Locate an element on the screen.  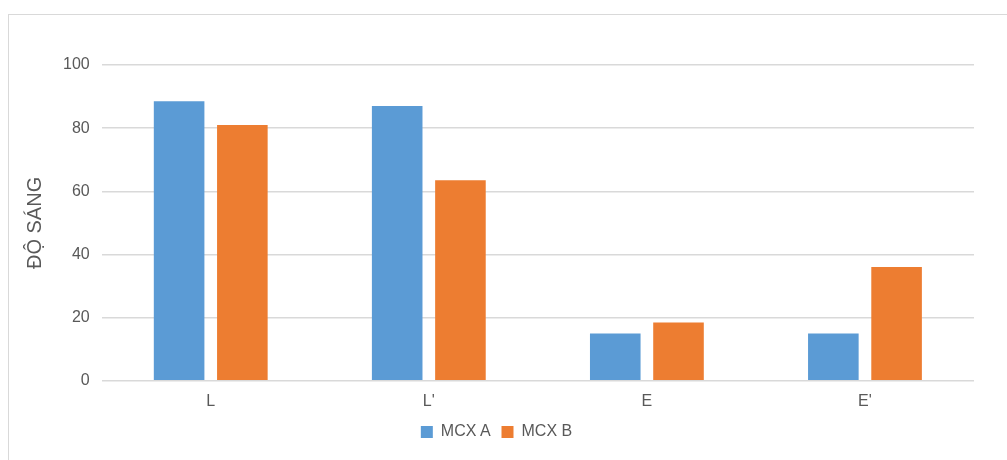
legend-label: MCX A is located at coordinates (465, 431).